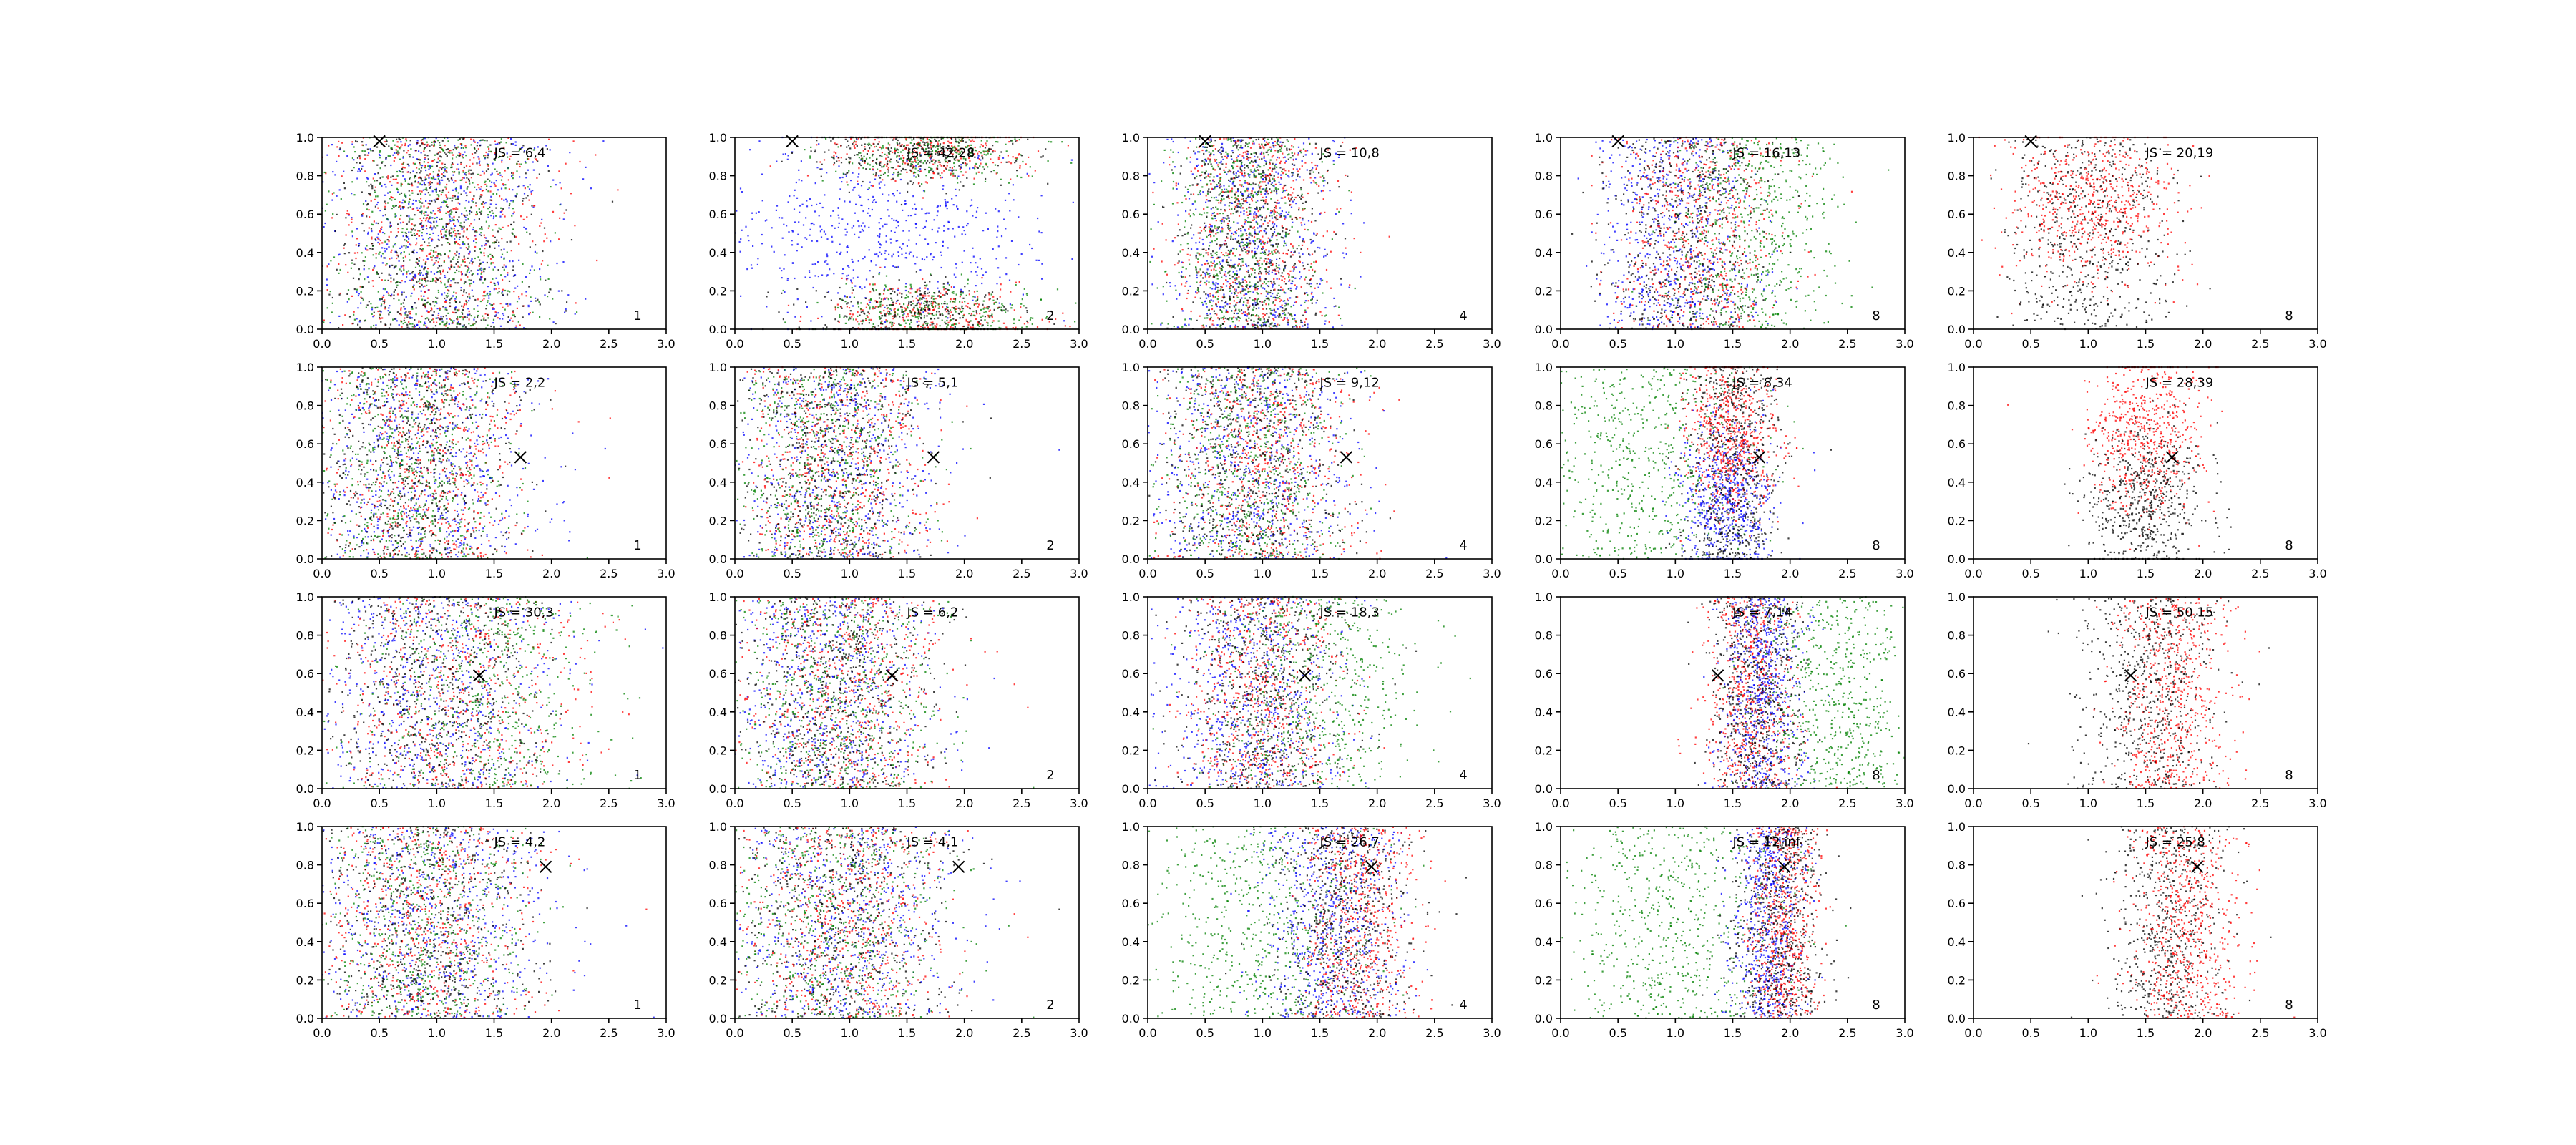 This screenshot has width=2576, height=1145. What do you see at coordinates (850, 344) in the screenshot?
I see `x-tick-label: 1.0` at bounding box center [850, 344].